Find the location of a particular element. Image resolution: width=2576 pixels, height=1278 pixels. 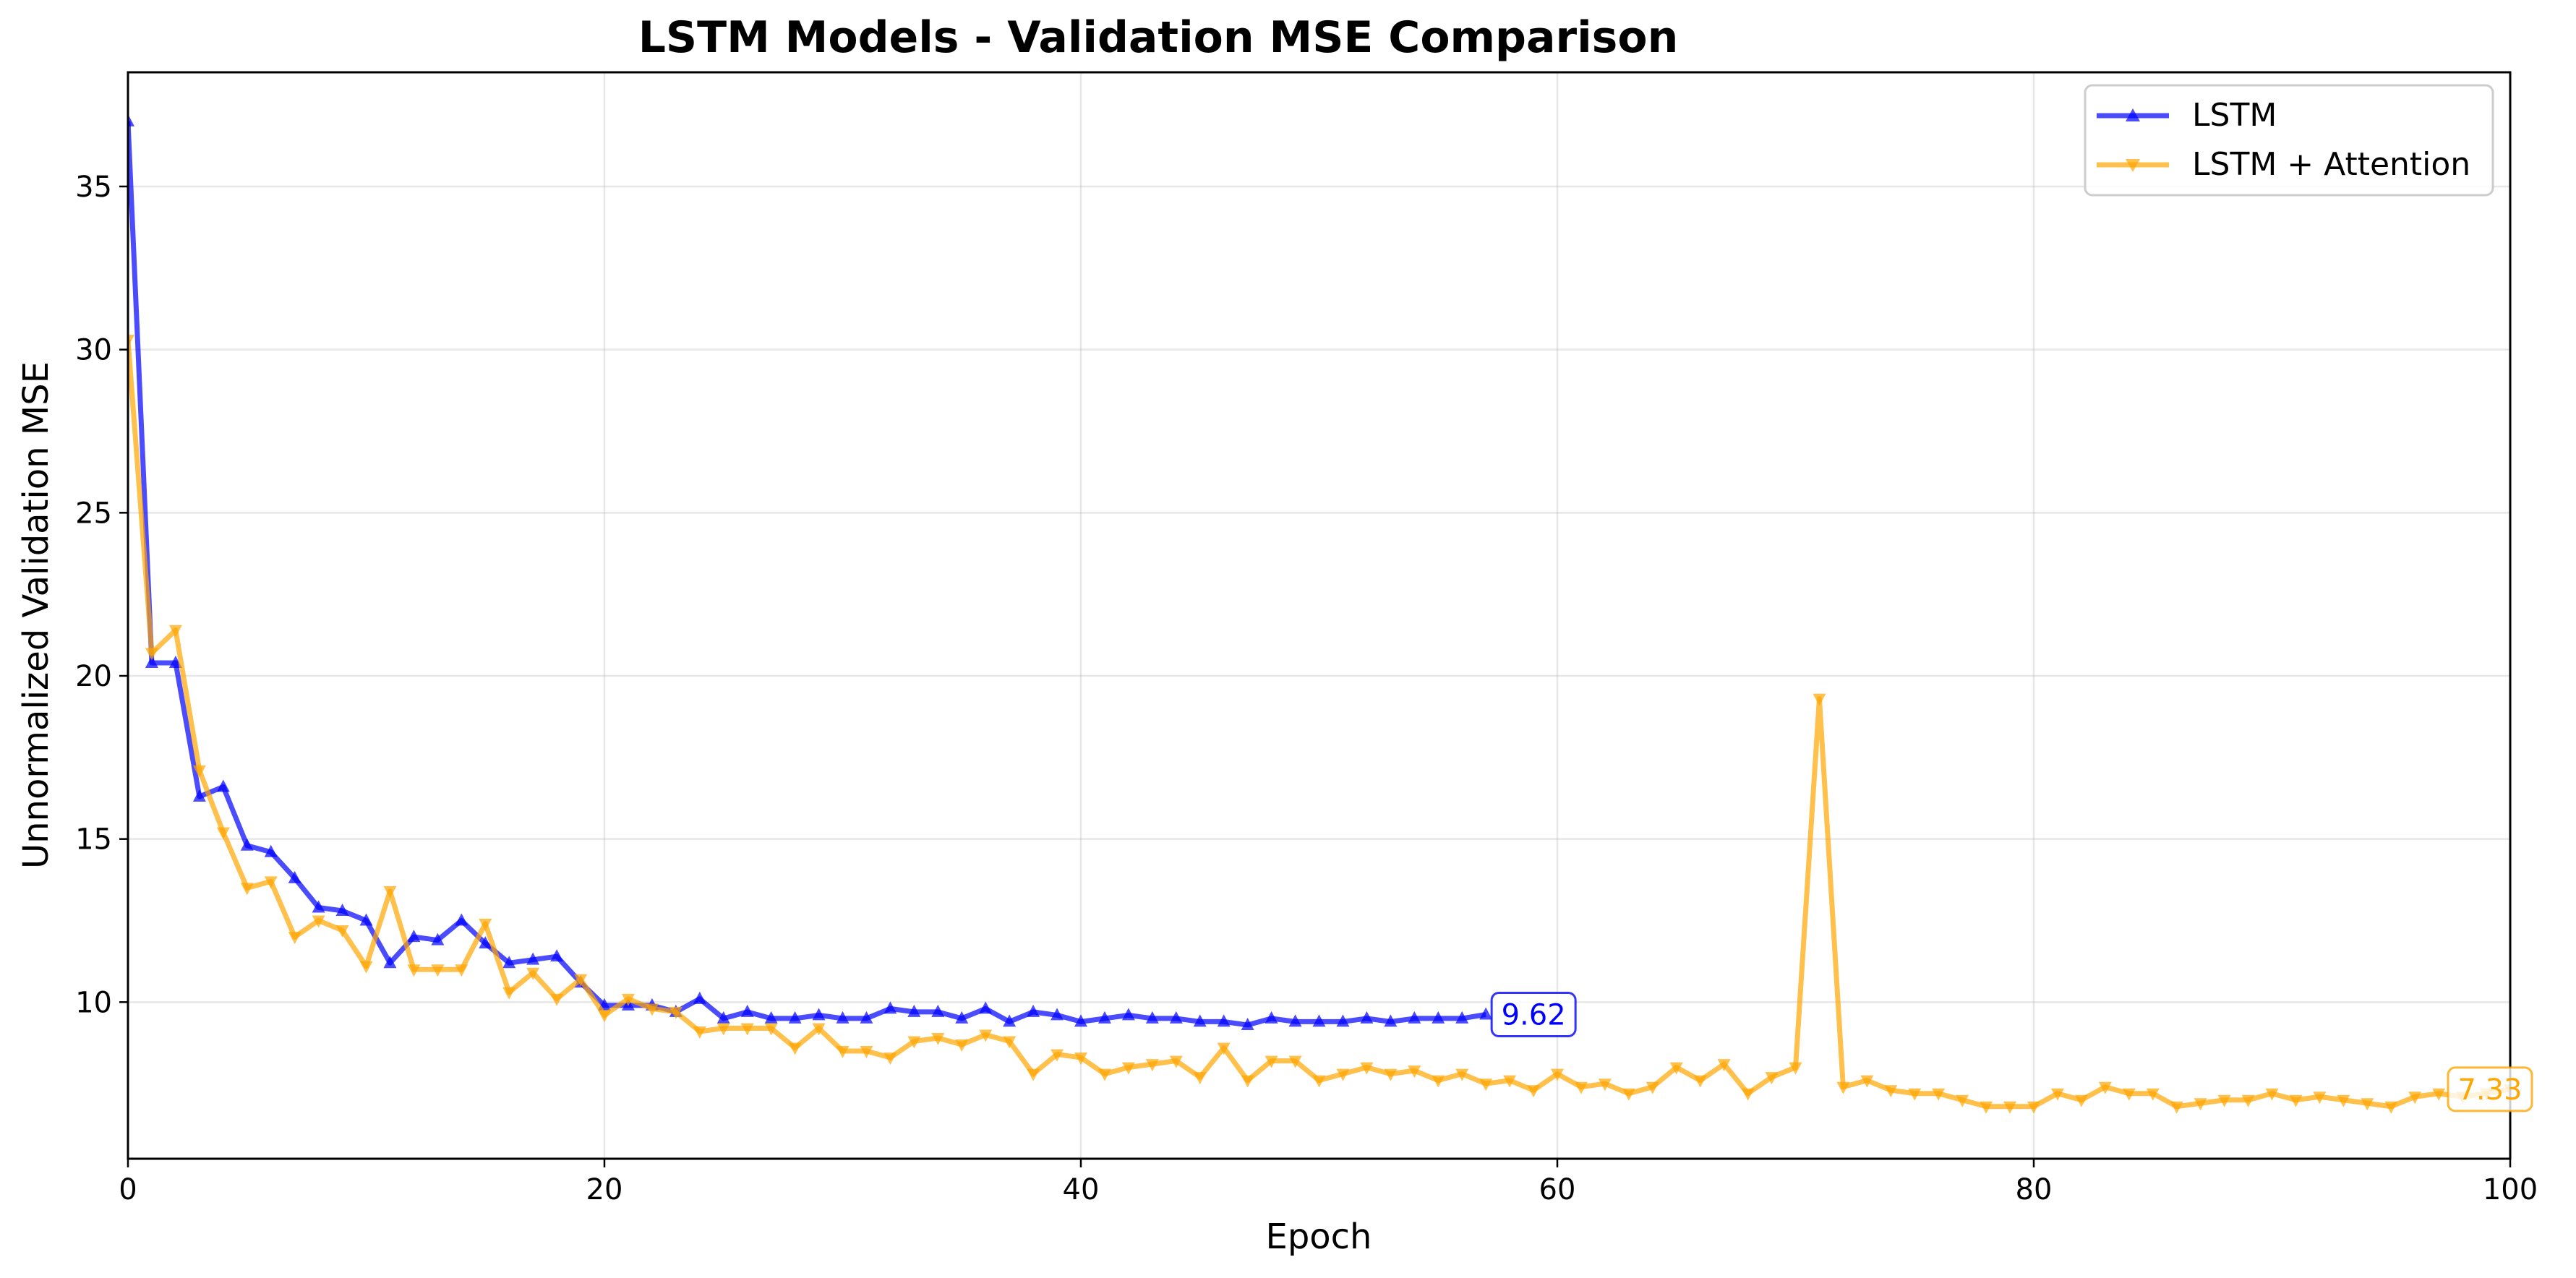

end-label-lstm-attention: 7.33 is located at coordinates (2489, 1090).